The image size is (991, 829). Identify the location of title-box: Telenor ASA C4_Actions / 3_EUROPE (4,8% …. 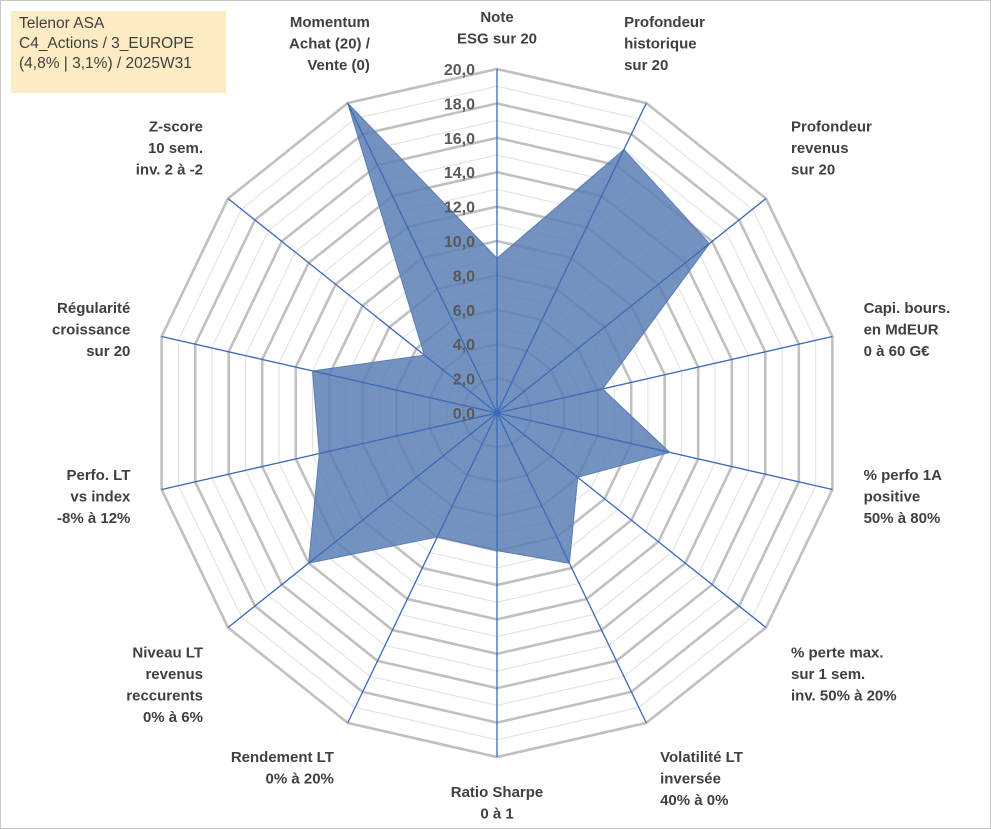
(118, 52).